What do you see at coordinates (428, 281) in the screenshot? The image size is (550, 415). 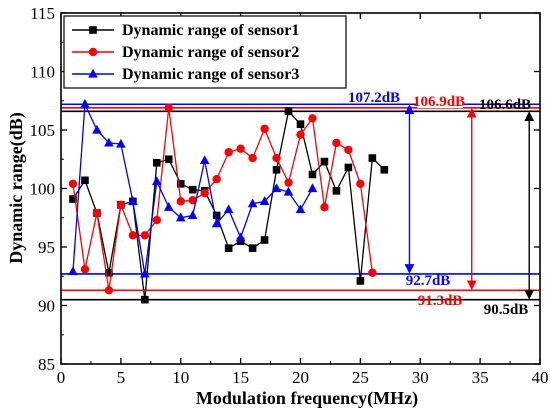 I see `reference-label: 92.7dB` at bounding box center [428, 281].